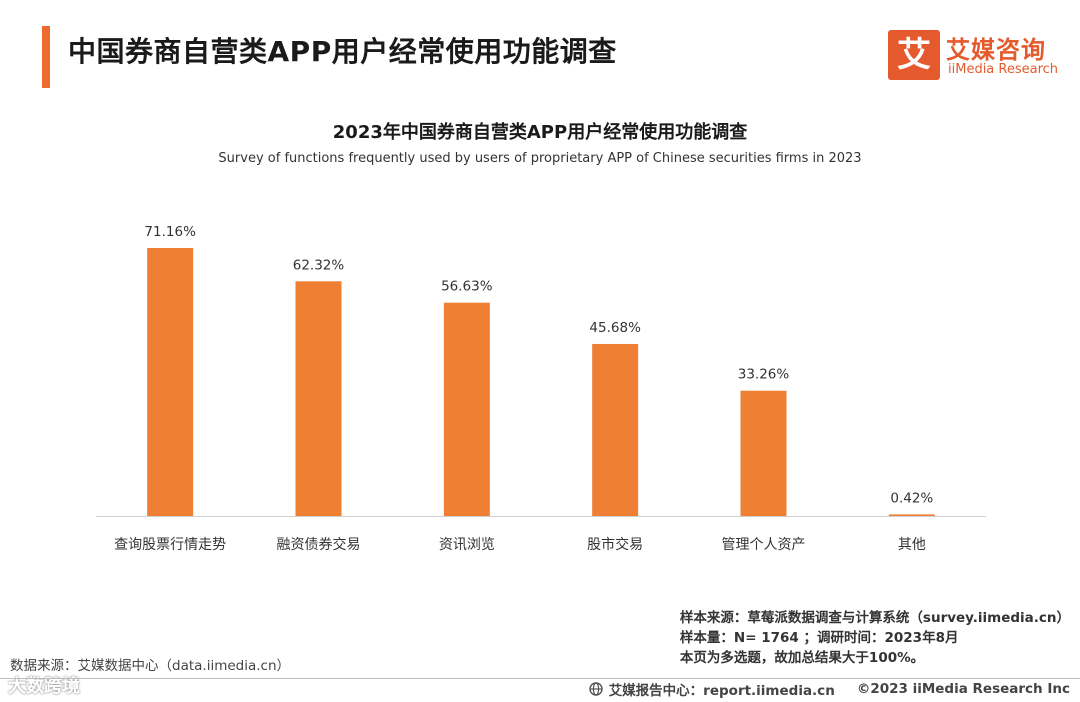 Image resolution: width=1080 pixels, height=702 pixels. What do you see at coordinates (150, 666) in the screenshot?
I see `data-source: 数据来源：艾媒数据中心（data.iimedia.cn）` at bounding box center [150, 666].